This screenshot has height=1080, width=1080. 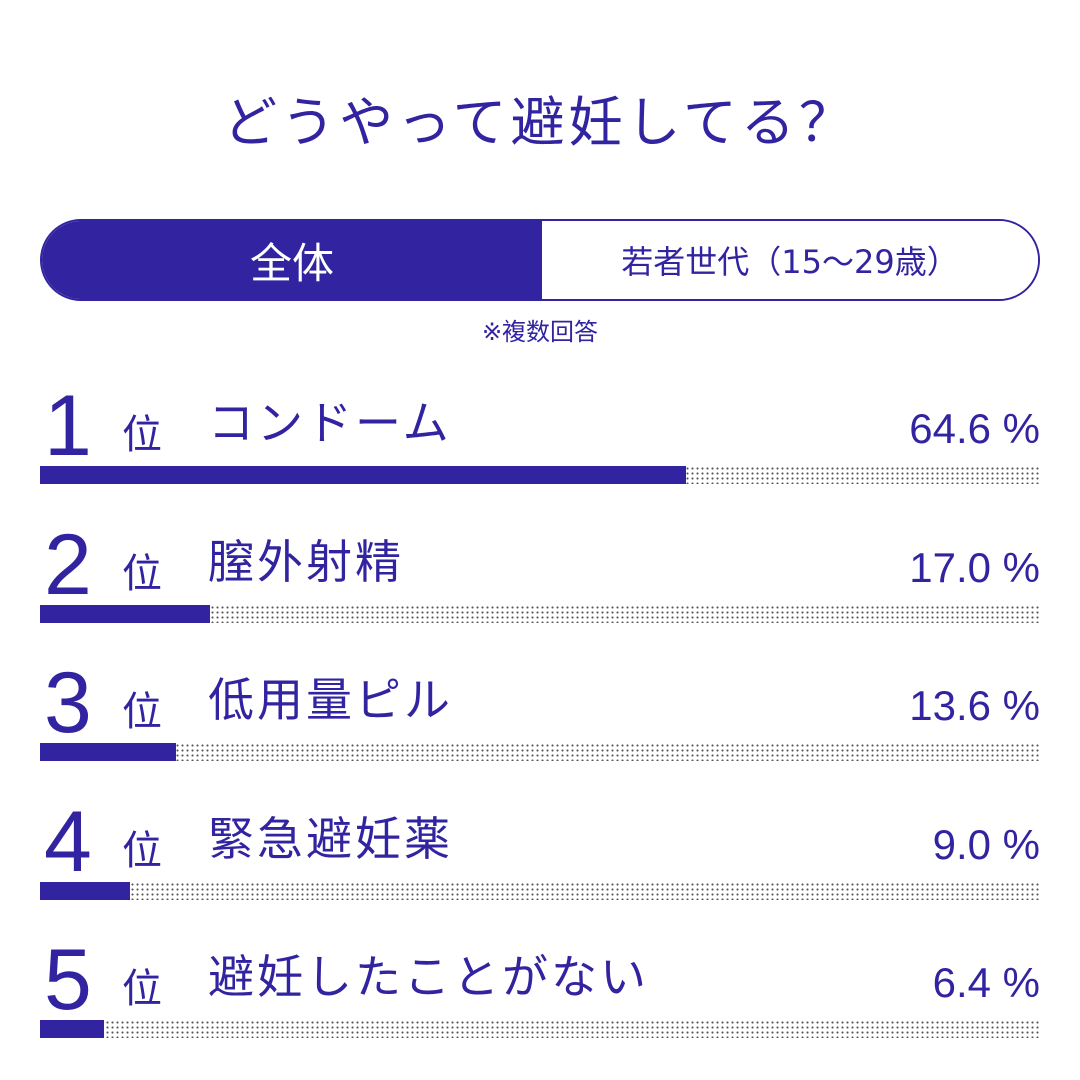 I want to click on rank-number: 4, so click(x=68, y=842).